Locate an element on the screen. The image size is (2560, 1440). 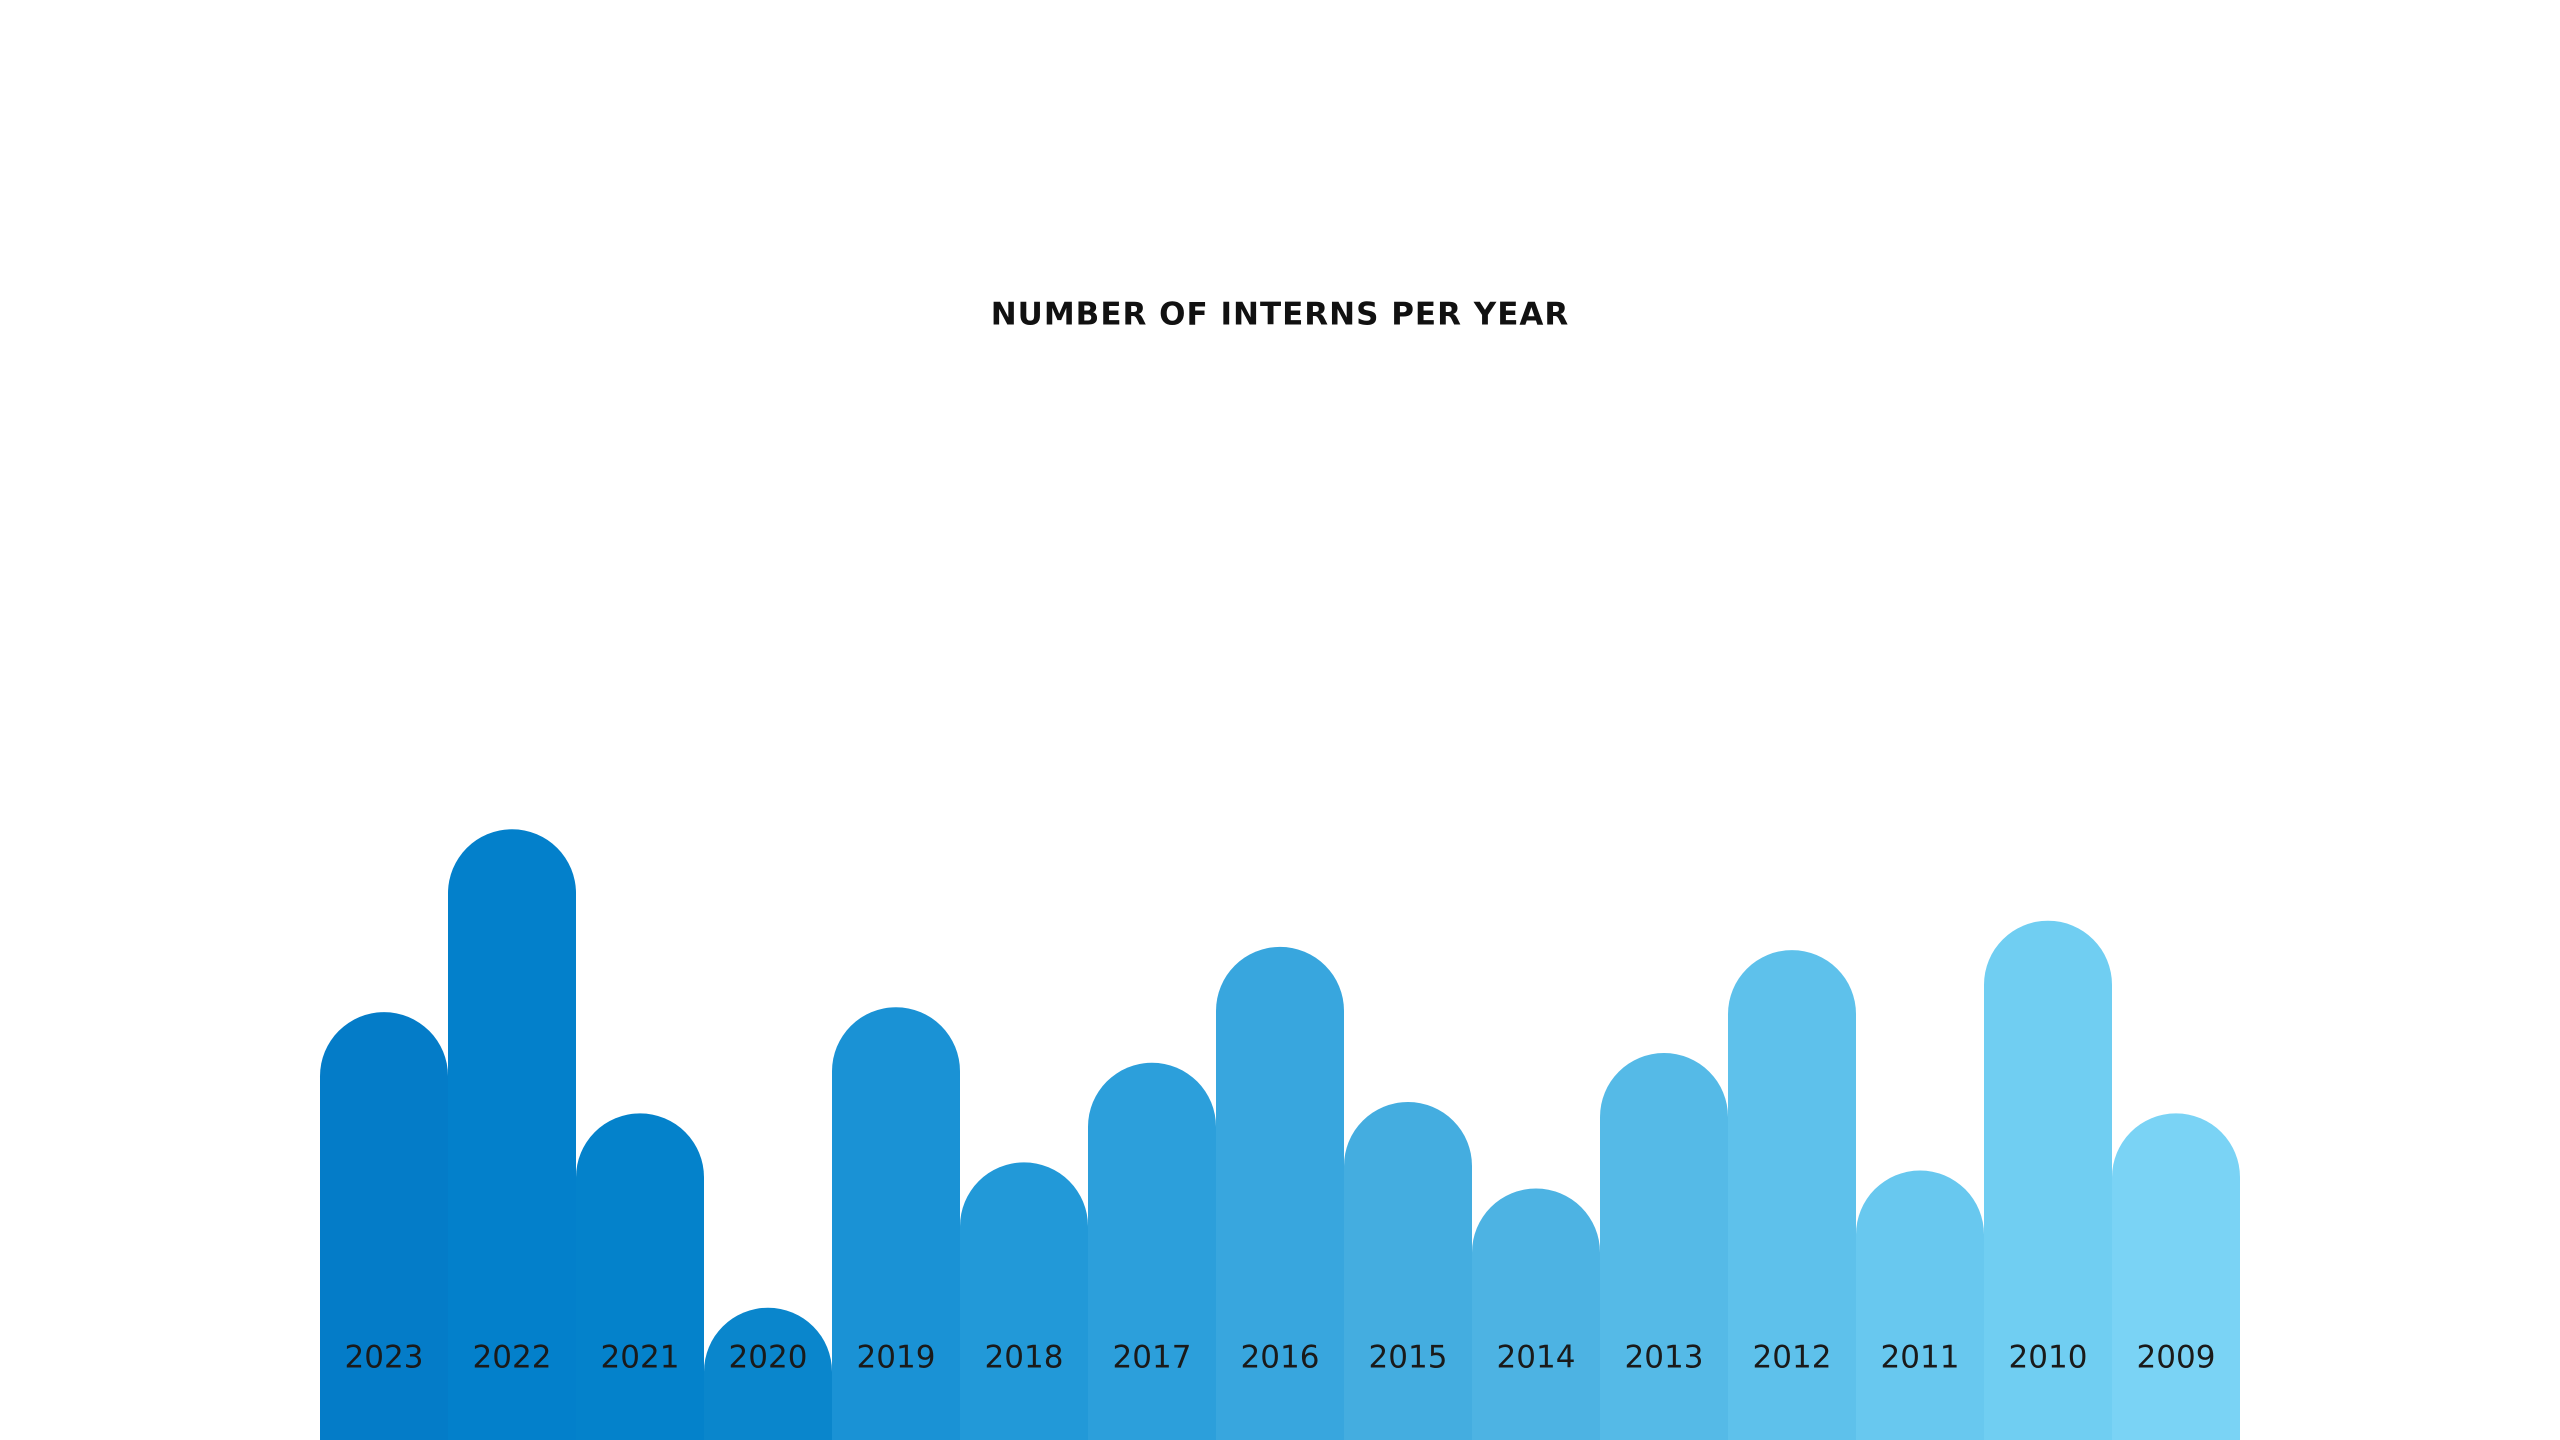
x-tick-label: 2020 is located at coordinates (768, 1358).